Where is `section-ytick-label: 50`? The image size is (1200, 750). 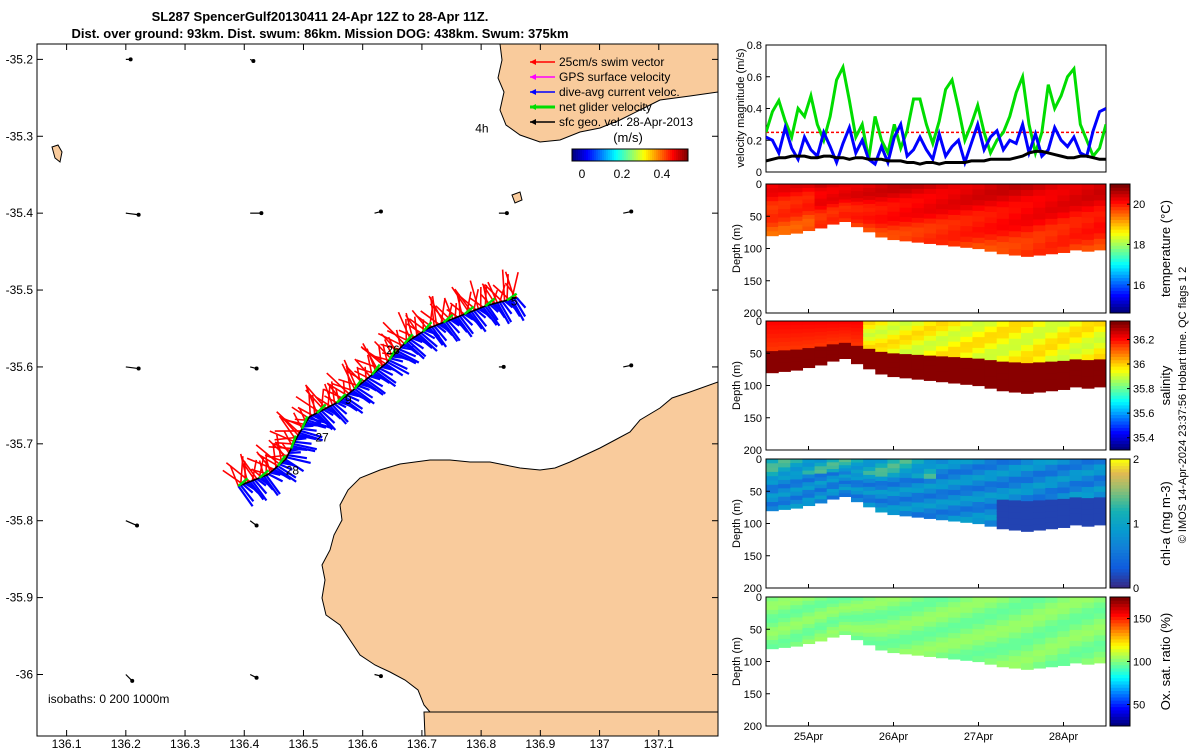 section-ytick-label: 50 is located at coordinates (756, 630).